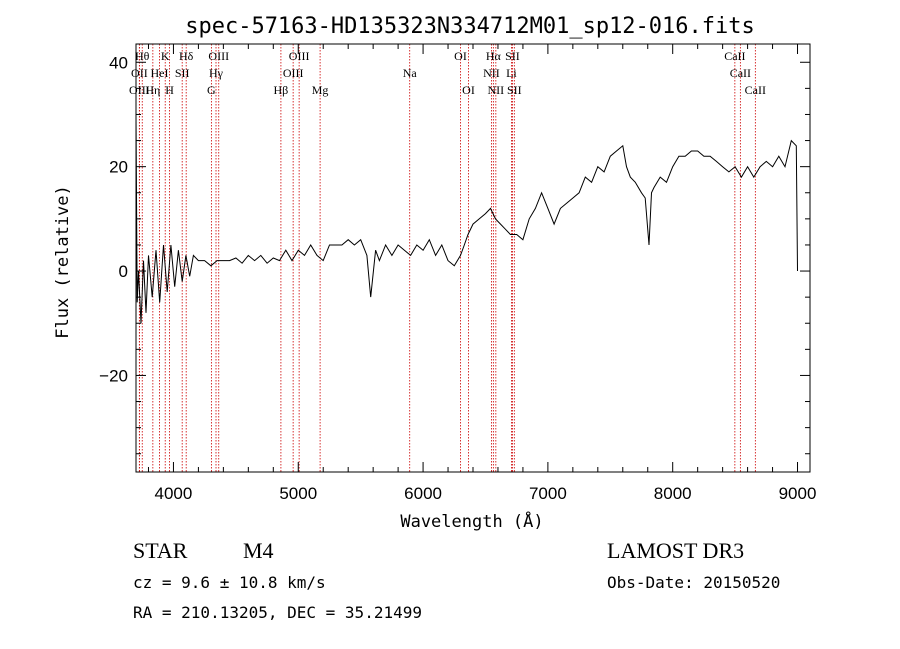  Describe the element at coordinates (320, 90) in the screenshot. I see `marker-label-15: Mg` at that location.